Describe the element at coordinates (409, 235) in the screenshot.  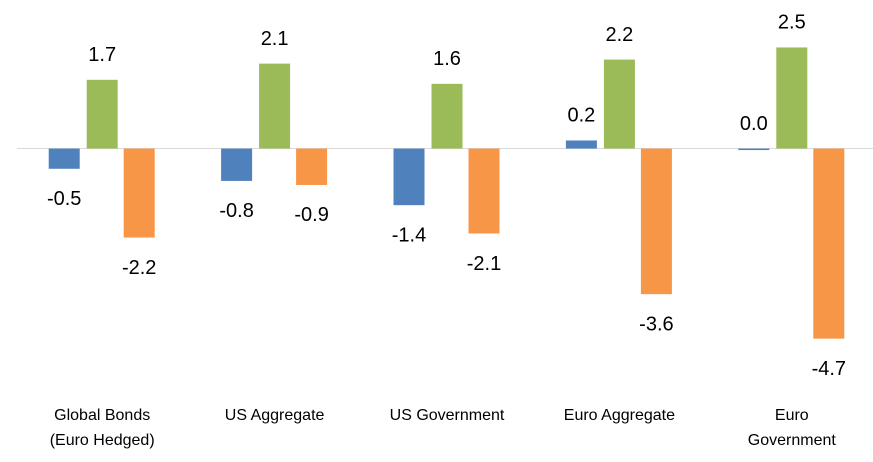
I see `data-label: -1.4` at that location.